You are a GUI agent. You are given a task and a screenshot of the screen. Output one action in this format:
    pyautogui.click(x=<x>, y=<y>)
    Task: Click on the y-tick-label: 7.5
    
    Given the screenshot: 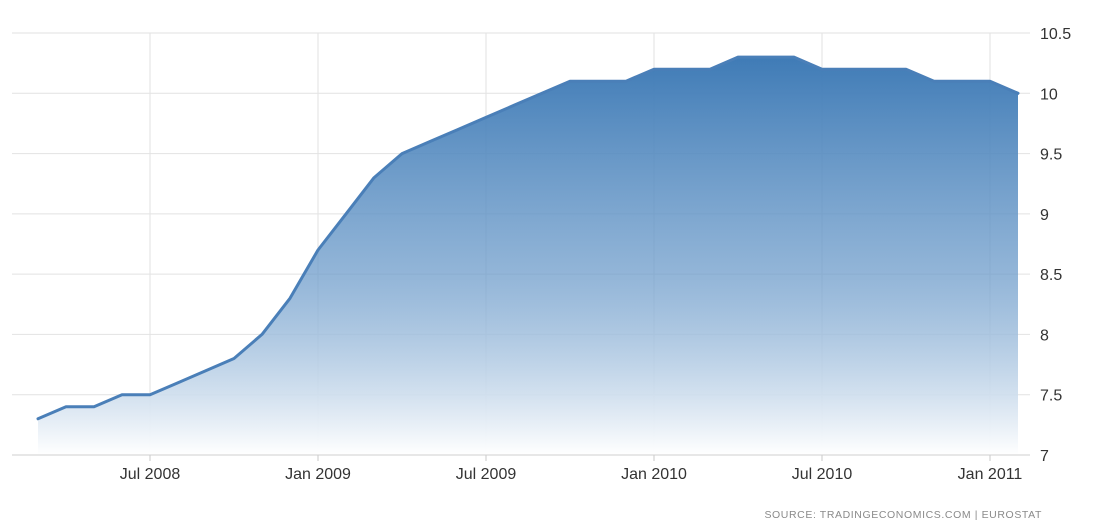 What is the action you would take?
    pyautogui.click(x=1051, y=396)
    